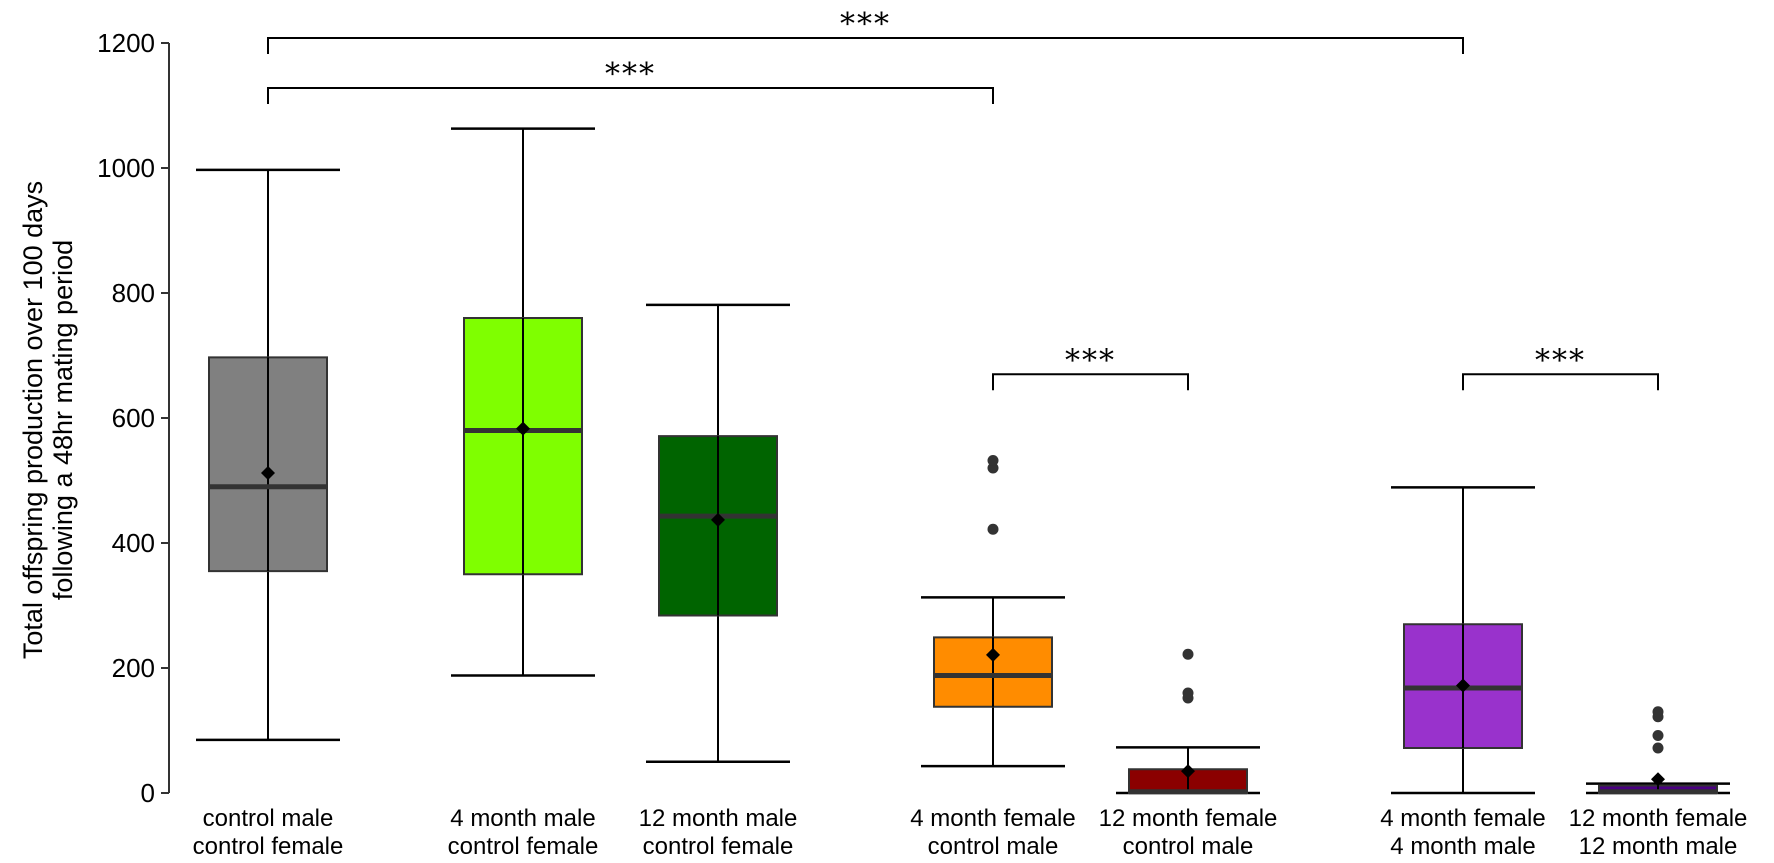 This screenshot has height=863, width=1774. I want to click on y-axis-label-line: Total offspring production over 100 days, so click(33, 420).